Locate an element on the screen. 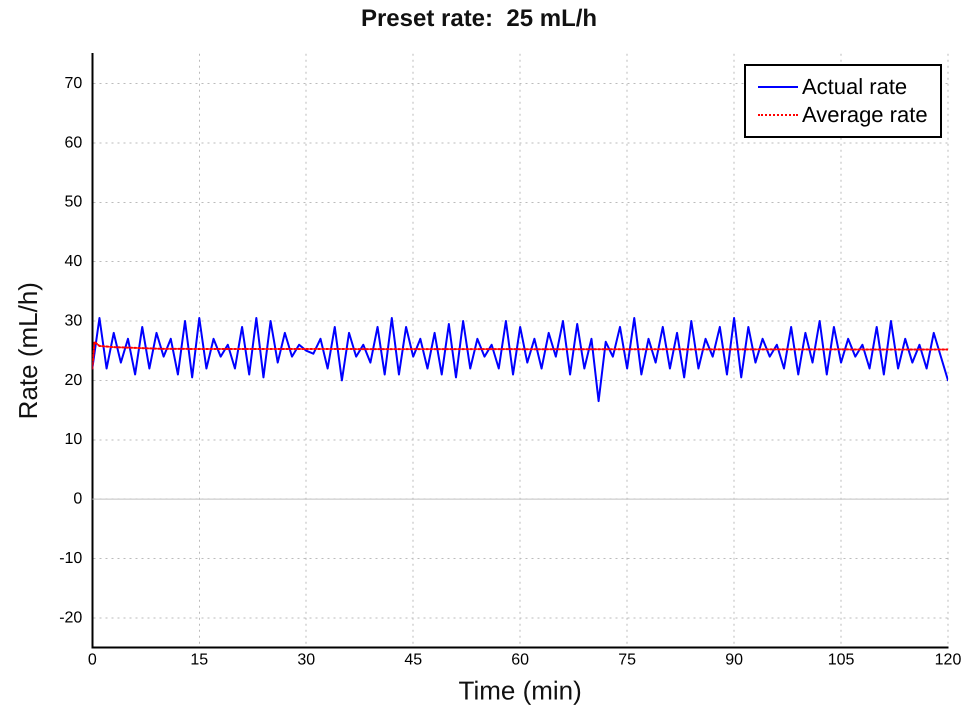 This screenshot has height=717, width=968. x-tick-label: 120 is located at coordinates (948, 660).